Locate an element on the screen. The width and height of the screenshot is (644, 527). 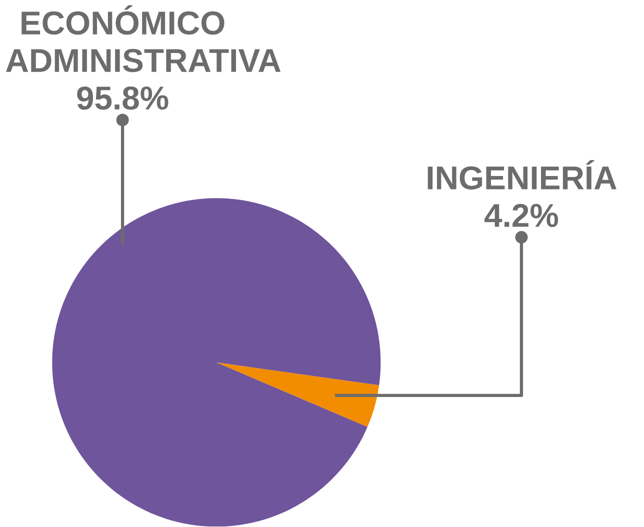
slice-label: INGENIERÍA is located at coordinates (522, 175).